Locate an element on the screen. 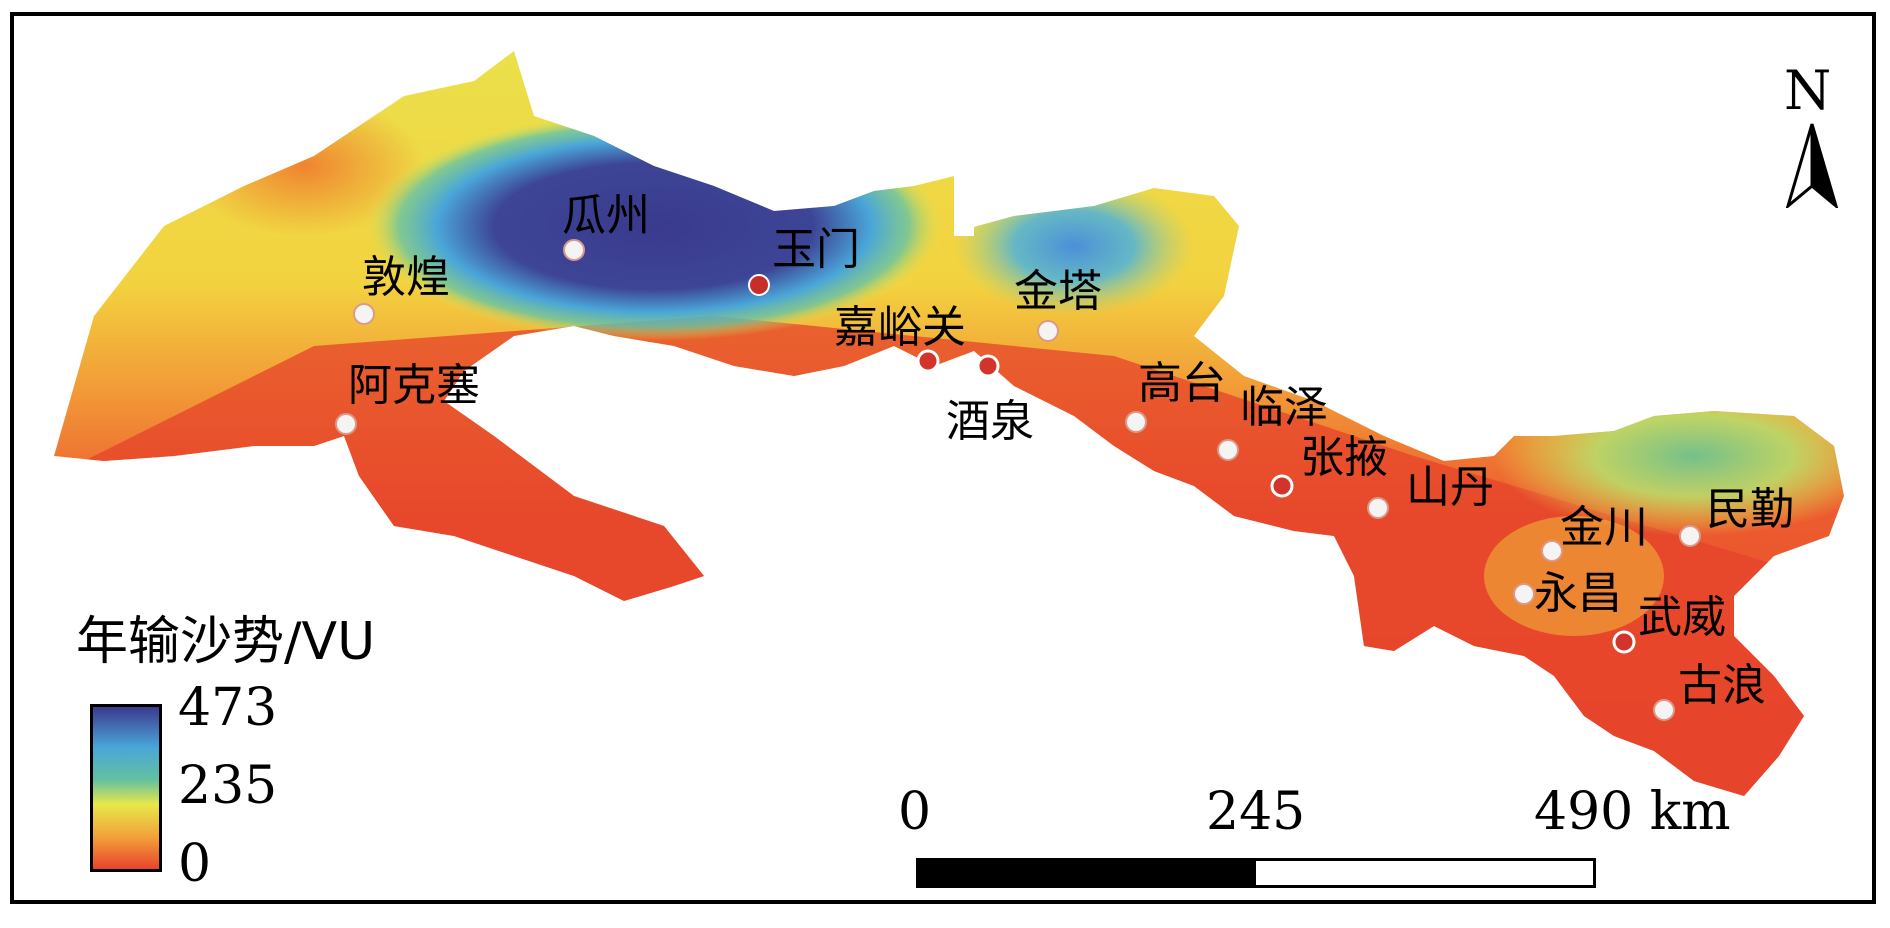 Image resolution: width=1890 pixels, height=928 pixels. city-label-yumen: 玉门 is located at coordinates (816, 249).